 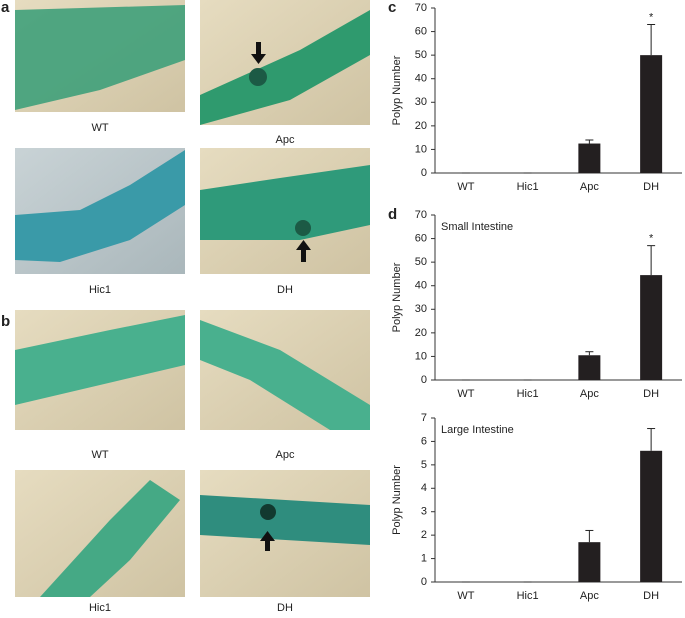 What do you see at coordinates (392, 214) in the screenshot?
I see `panel-label: d` at bounding box center [392, 214].